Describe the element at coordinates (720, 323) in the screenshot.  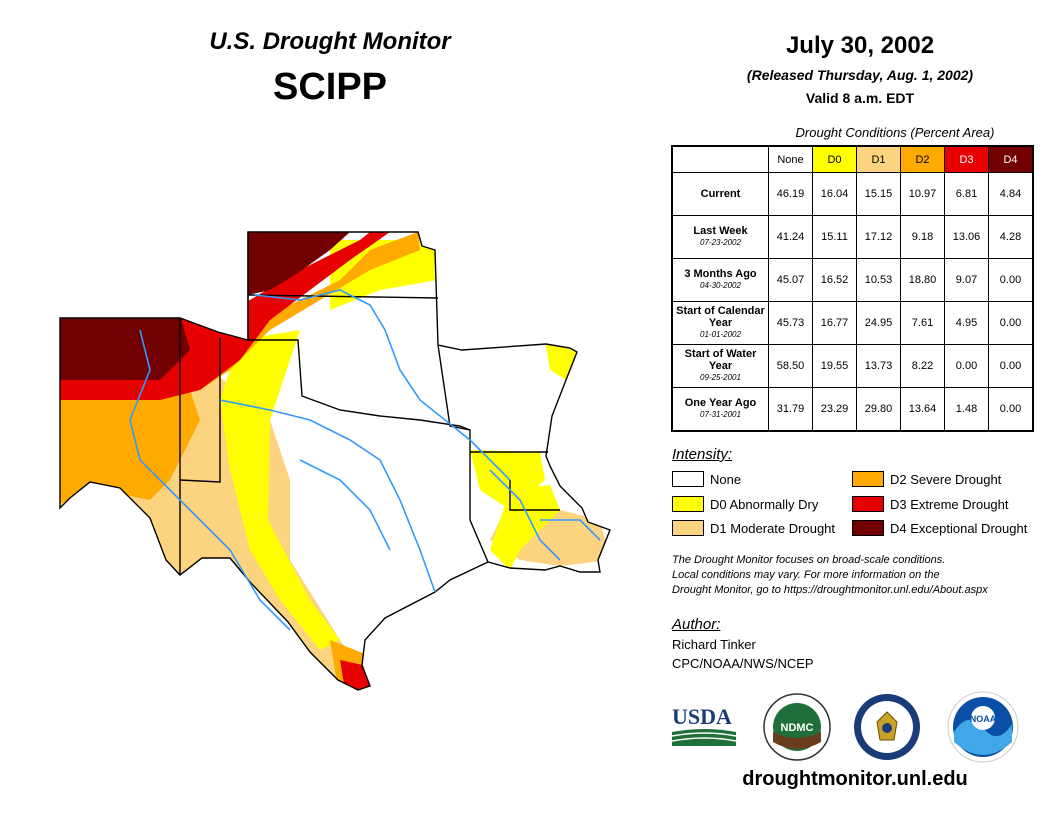
I see `row-label: Start of Calendar Year 01-01-2002` at that location.